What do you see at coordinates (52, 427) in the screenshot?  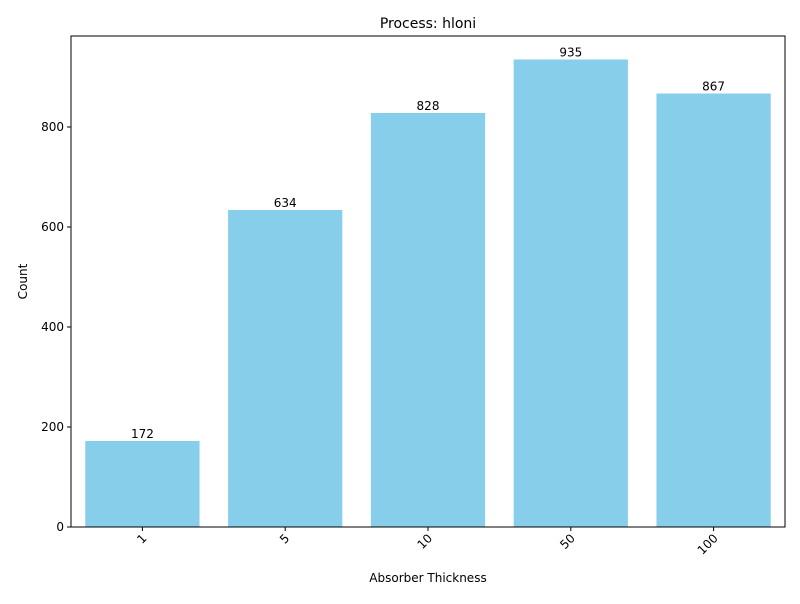 I see `y-tick-label-200: 200` at bounding box center [52, 427].